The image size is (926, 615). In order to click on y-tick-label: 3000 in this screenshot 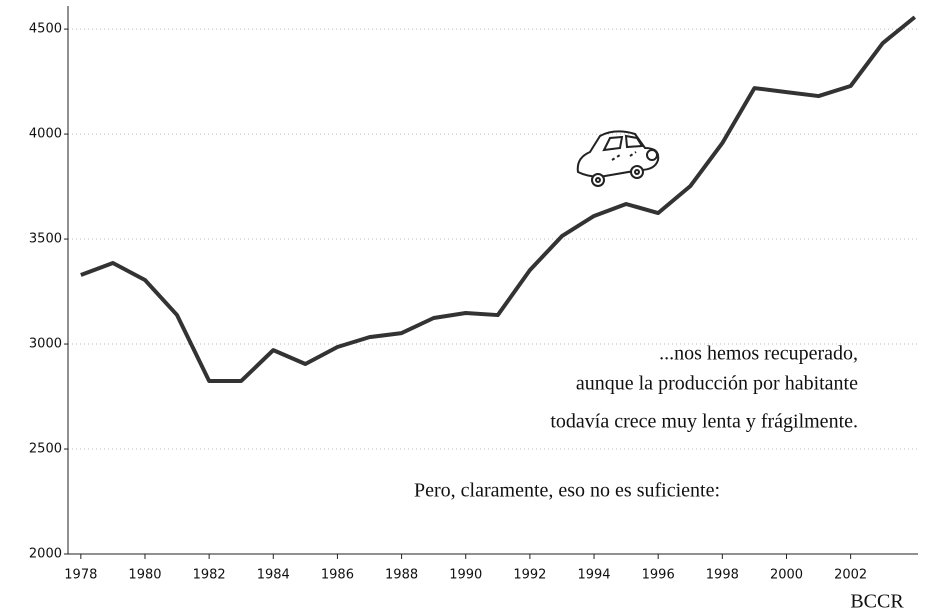, I will do `click(45, 344)`.